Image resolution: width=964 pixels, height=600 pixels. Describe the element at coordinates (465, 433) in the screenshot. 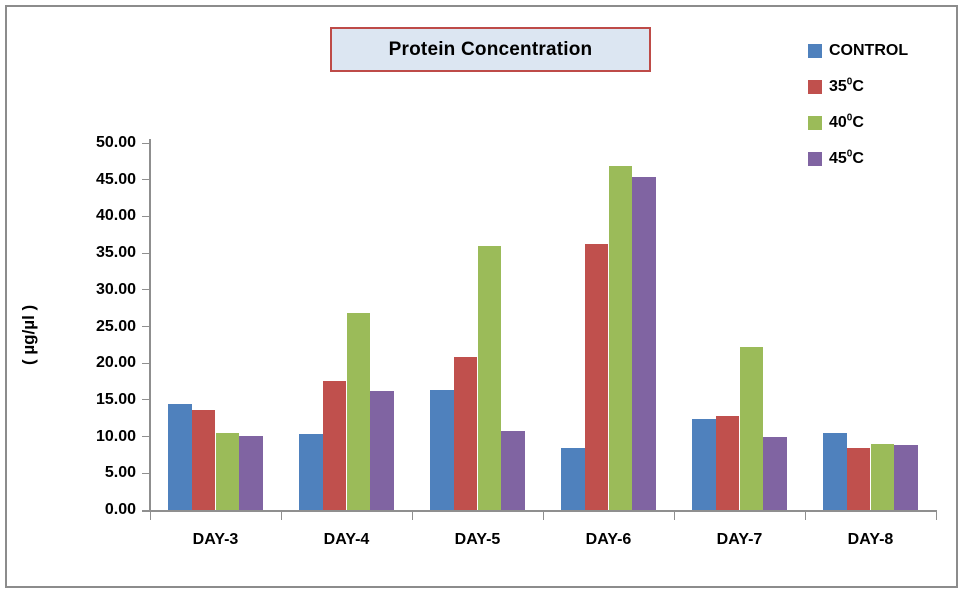

I see `bar-35⁰C-DAY-5` at that location.